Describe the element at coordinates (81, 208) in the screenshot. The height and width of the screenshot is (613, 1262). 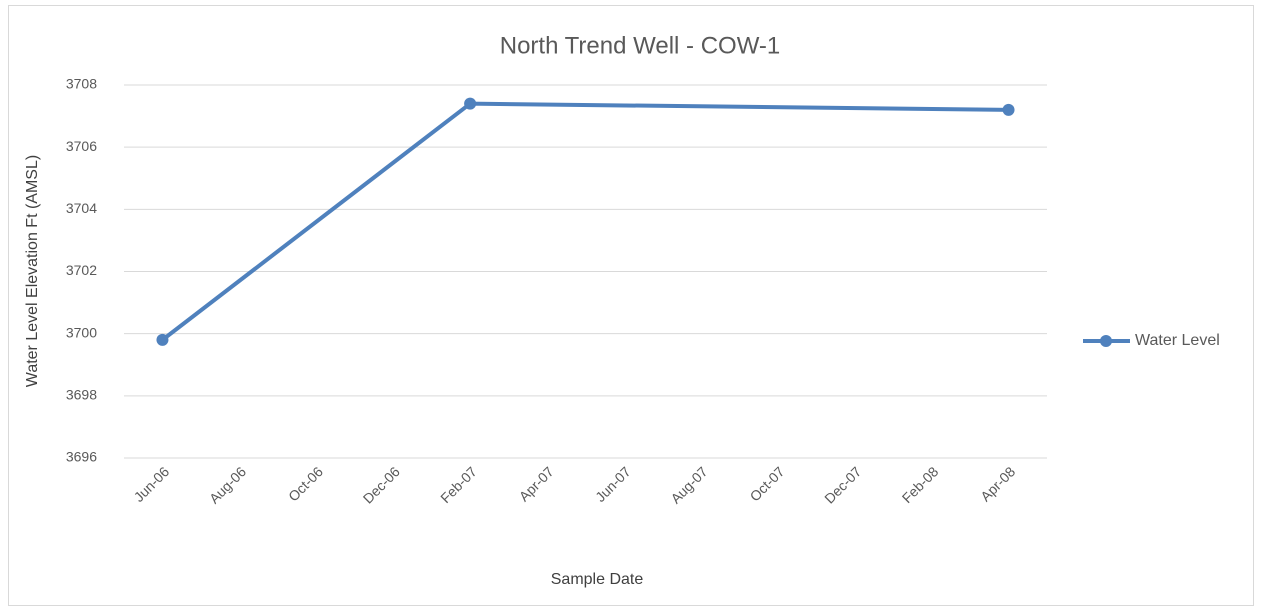
I see `y-tick-label: 3704` at that location.